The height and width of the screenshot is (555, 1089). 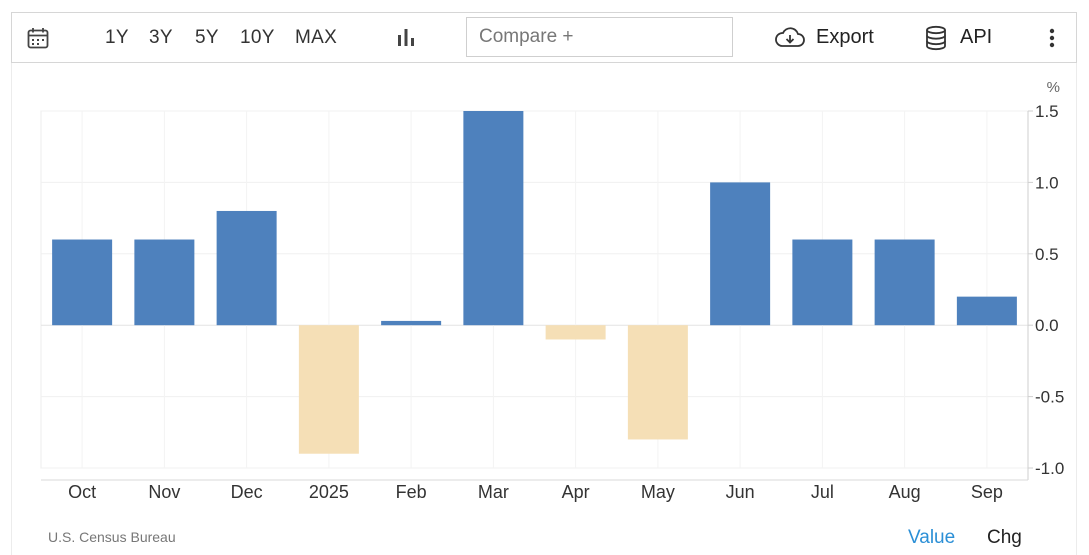 What do you see at coordinates (411, 492) in the screenshot?
I see `x-tick-label: Feb` at bounding box center [411, 492].